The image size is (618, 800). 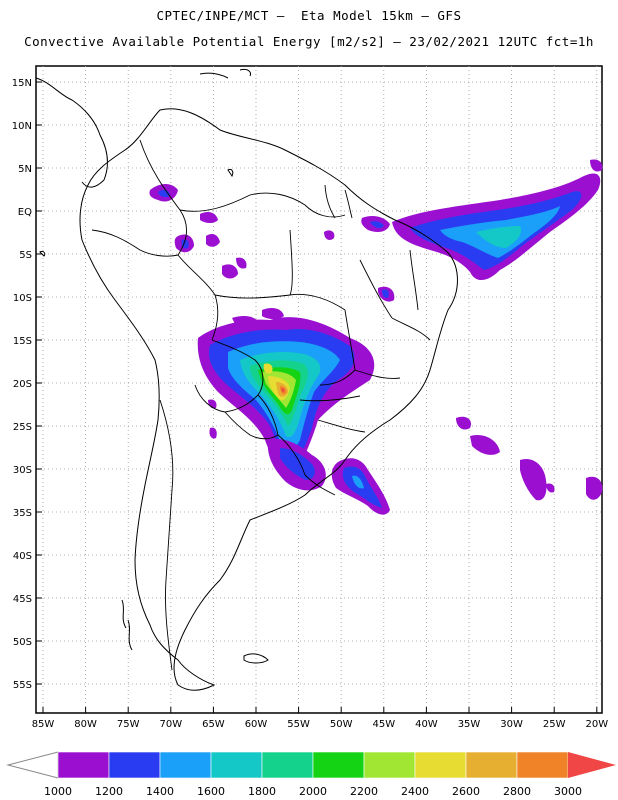 What do you see at coordinates (22, 599) in the screenshot?
I see `lat-tick-label: 45S` at bounding box center [22, 599].